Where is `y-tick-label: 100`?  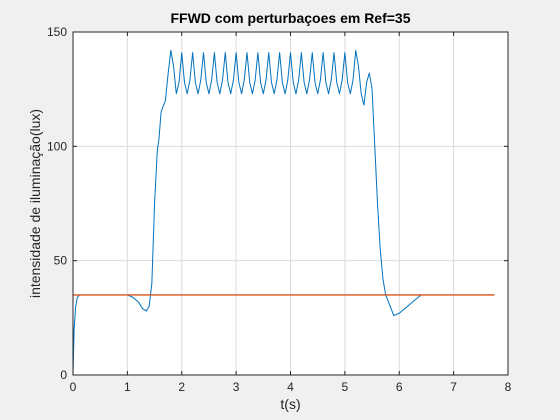
y-tick-label: 100 is located at coordinates (57, 146).